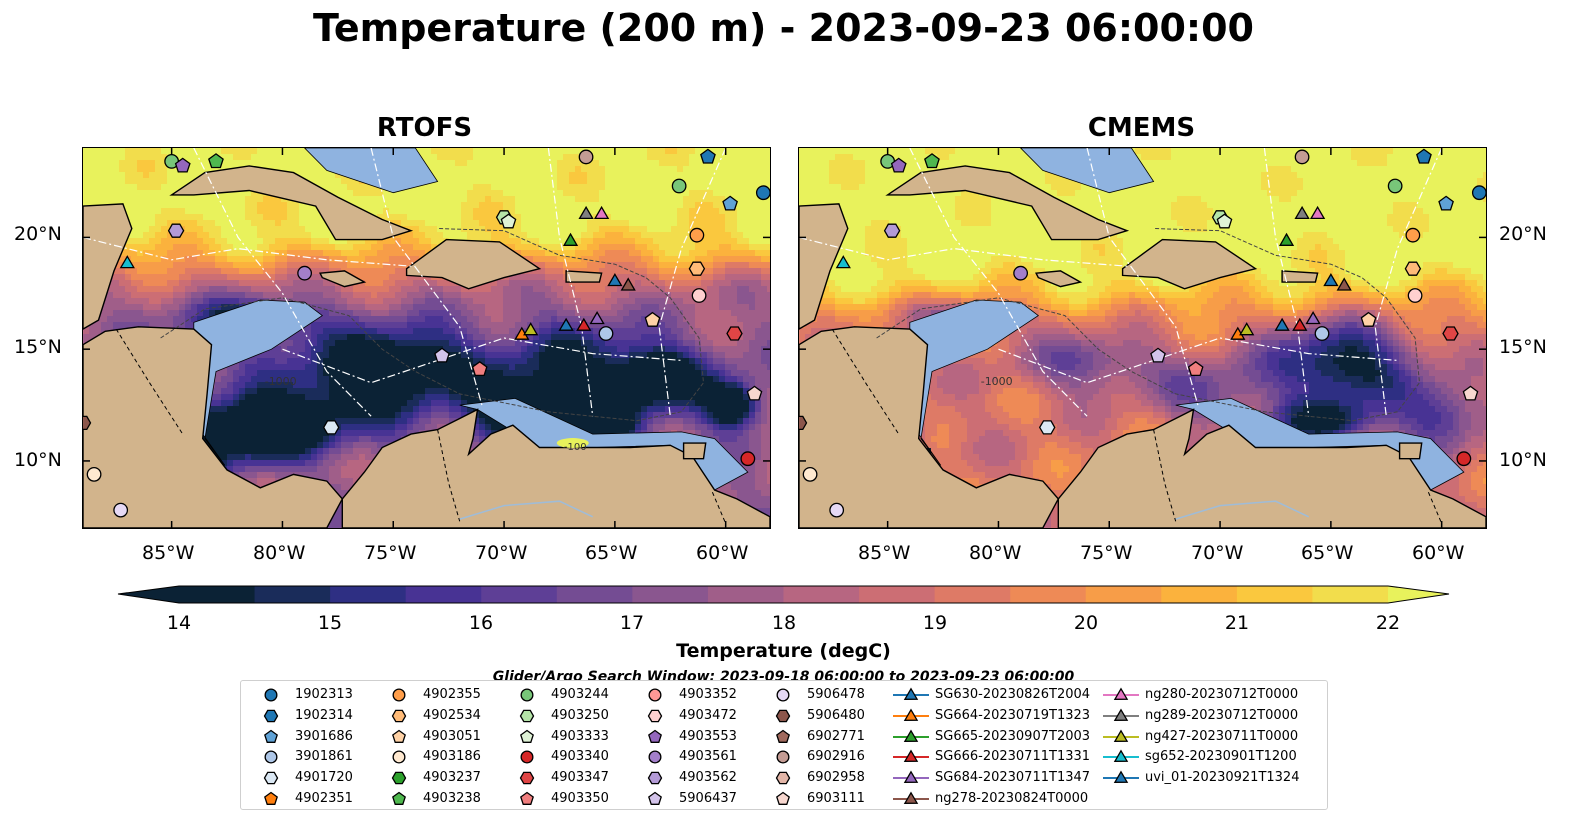 Image resolution: width=1577 pixels, height=827 pixels. I want to click on legend-item-label: SG664-20230719T1323, so click(1013, 715).